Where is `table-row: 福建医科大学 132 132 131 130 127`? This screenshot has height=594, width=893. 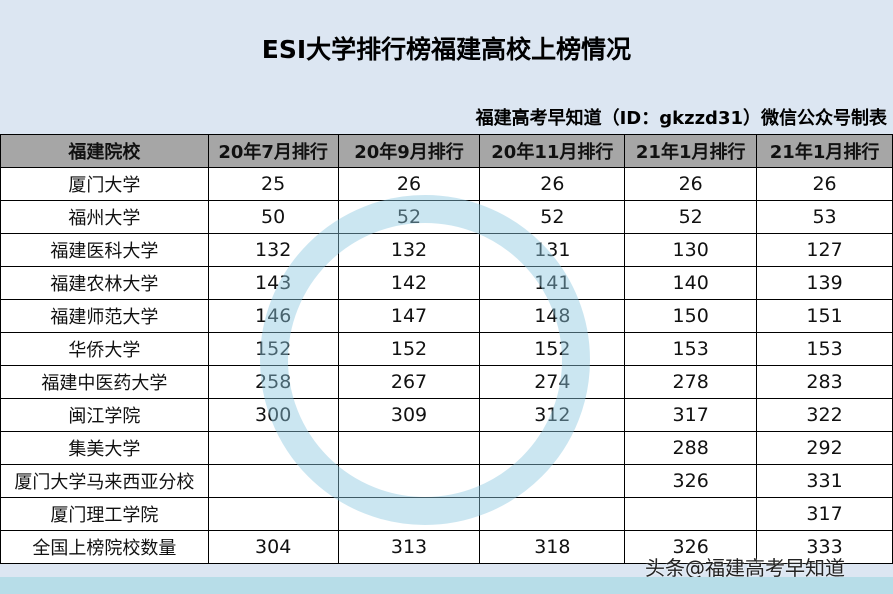 table-row: 福建医科大学 132 132 131 130 127 is located at coordinates (446, 250).